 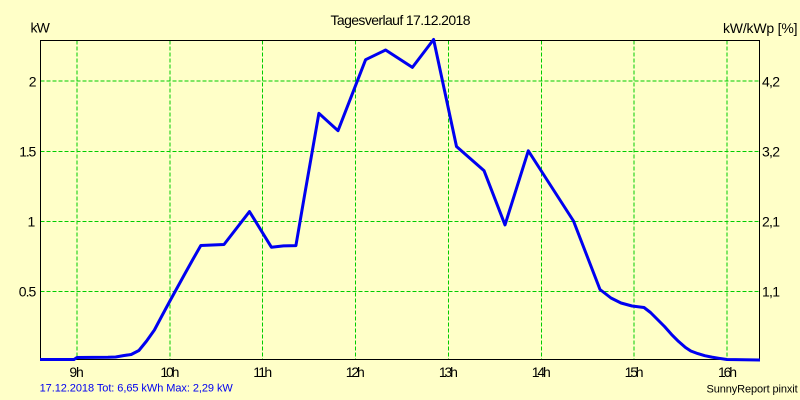 I want to click on svg-text: 2, so click(x=33, y=81).